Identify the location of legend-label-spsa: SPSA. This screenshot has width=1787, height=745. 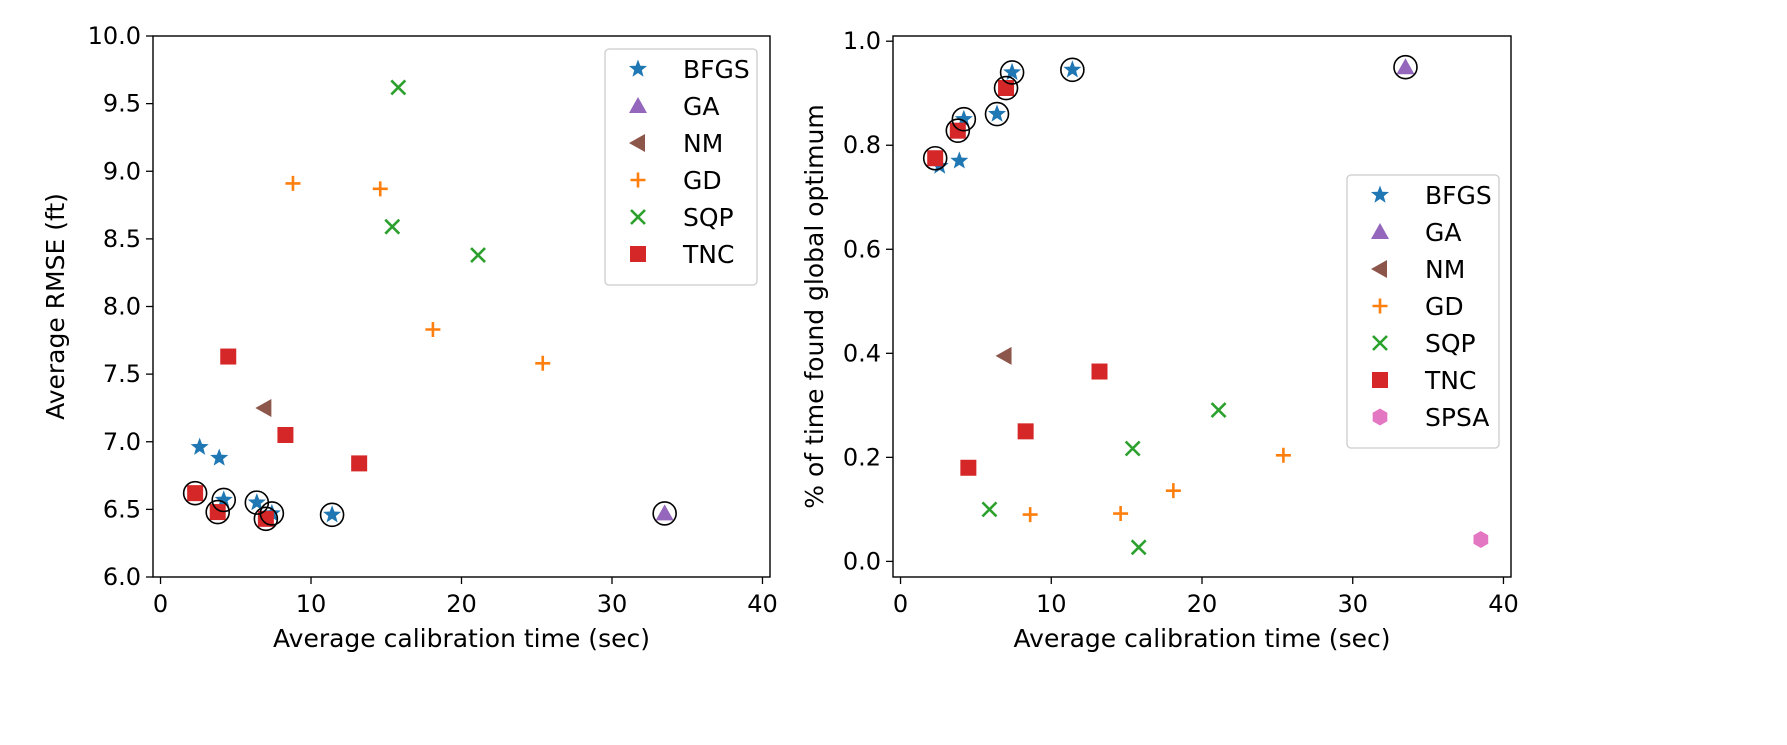
(1457, 417).